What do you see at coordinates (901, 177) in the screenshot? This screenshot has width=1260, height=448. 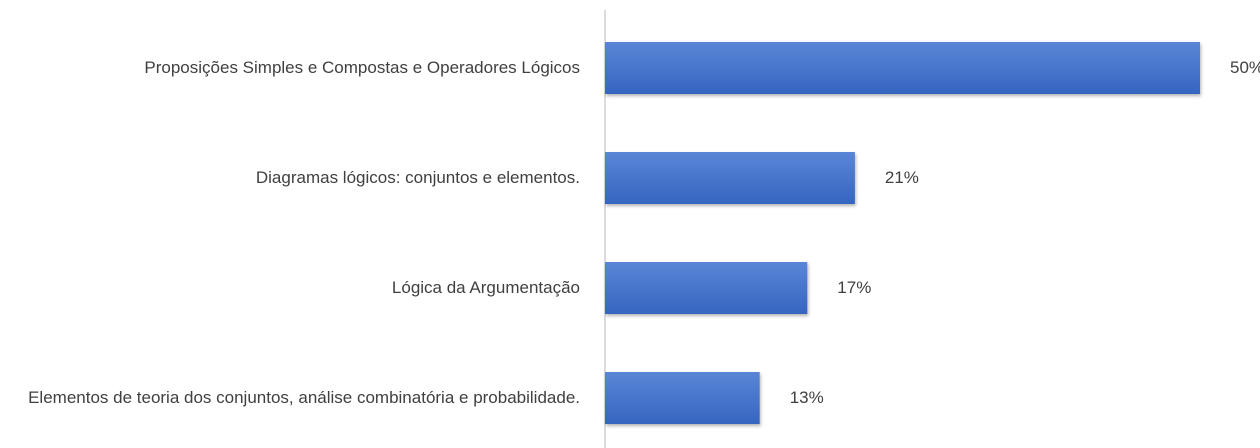 I see `value-label: 21%` at bounding box center [901, 177].